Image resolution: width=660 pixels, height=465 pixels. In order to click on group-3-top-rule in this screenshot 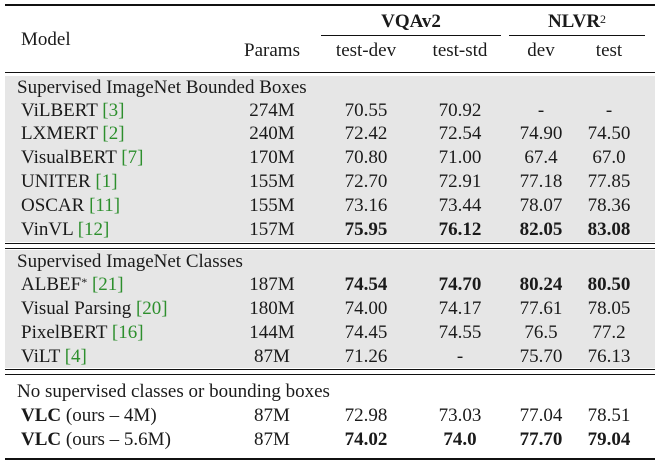, I will do `click(330, 374)`.